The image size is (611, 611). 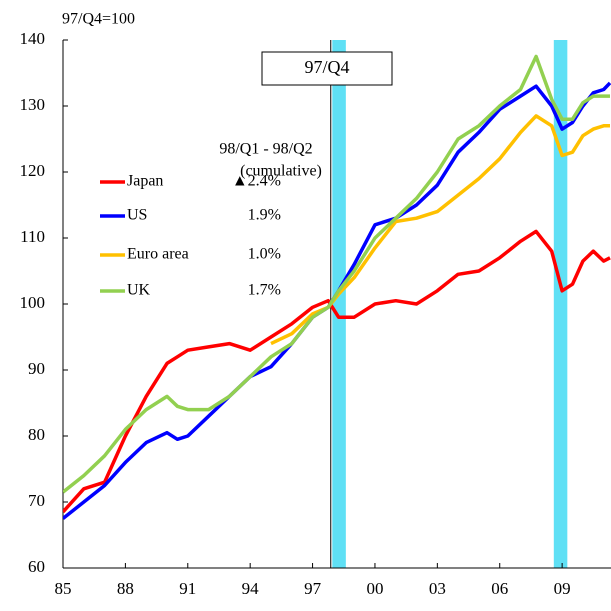 What do you see at coordinates (187, 588) in the screenshot?
I see `x-tick-label: 91` at bounding box center [187, 588].